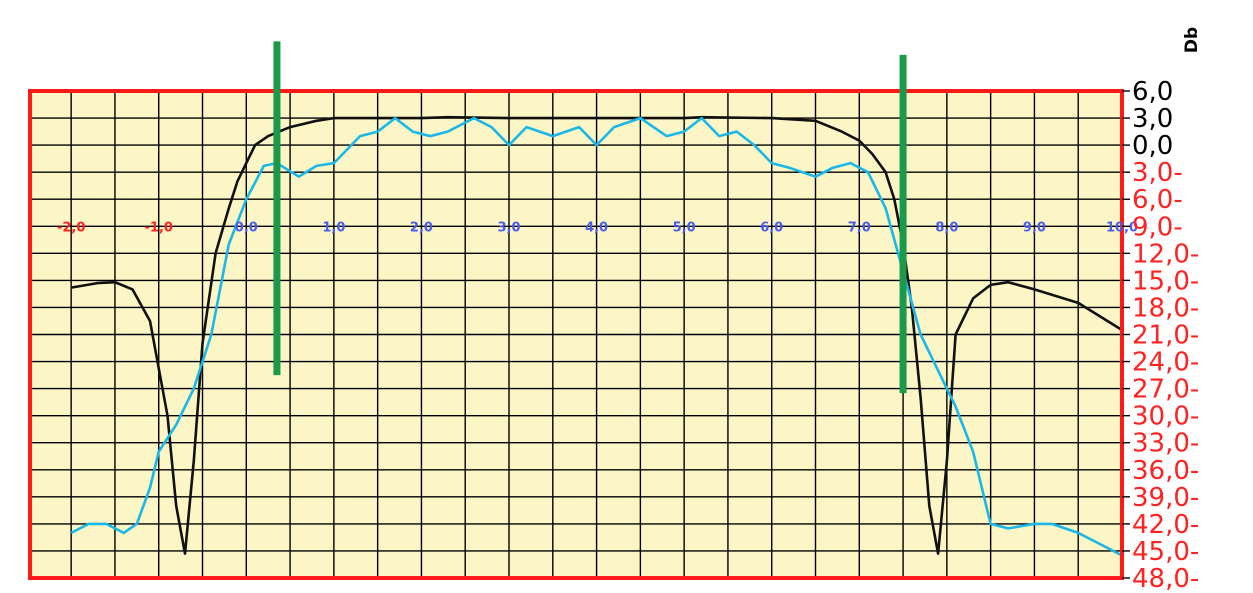  What do you see at coordinates (1165, 281) in the screenshot?
I see `y-tick-label: 15,0-` at bounding box center [1165, 281].